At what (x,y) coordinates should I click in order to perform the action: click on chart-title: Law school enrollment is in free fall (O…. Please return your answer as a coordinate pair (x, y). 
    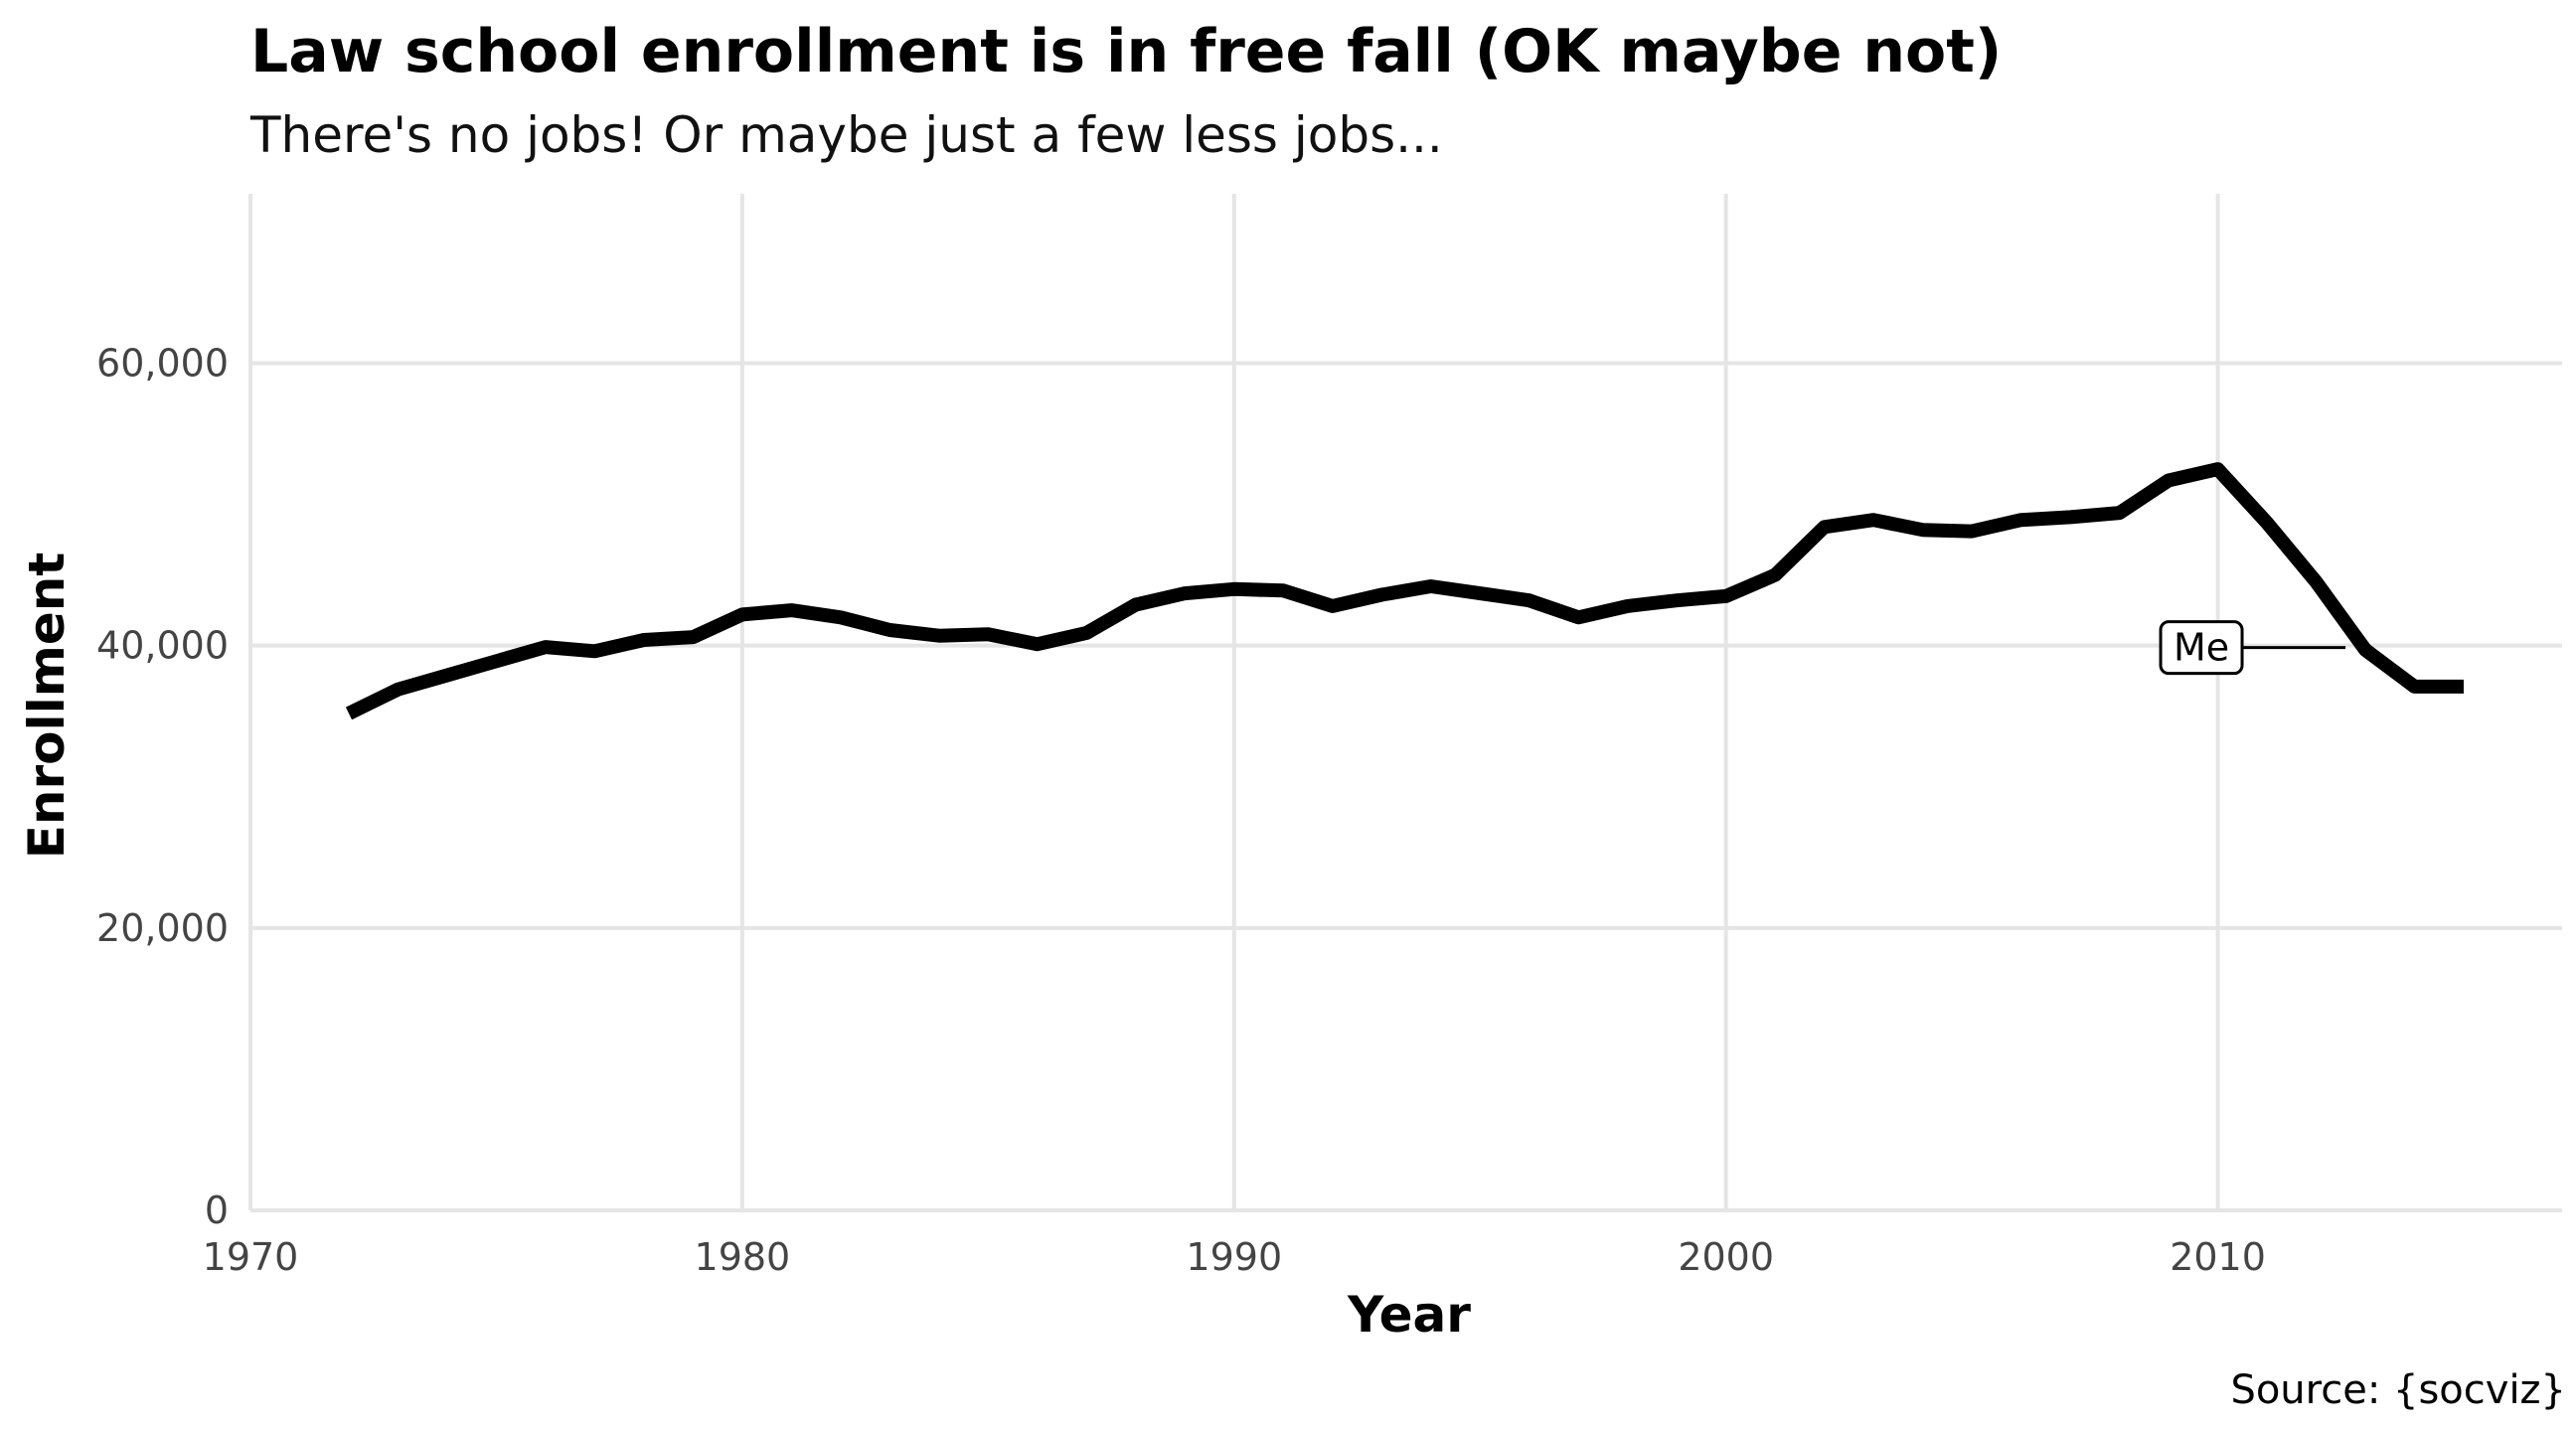
    Looking at the image, I should click on (1126, 51).